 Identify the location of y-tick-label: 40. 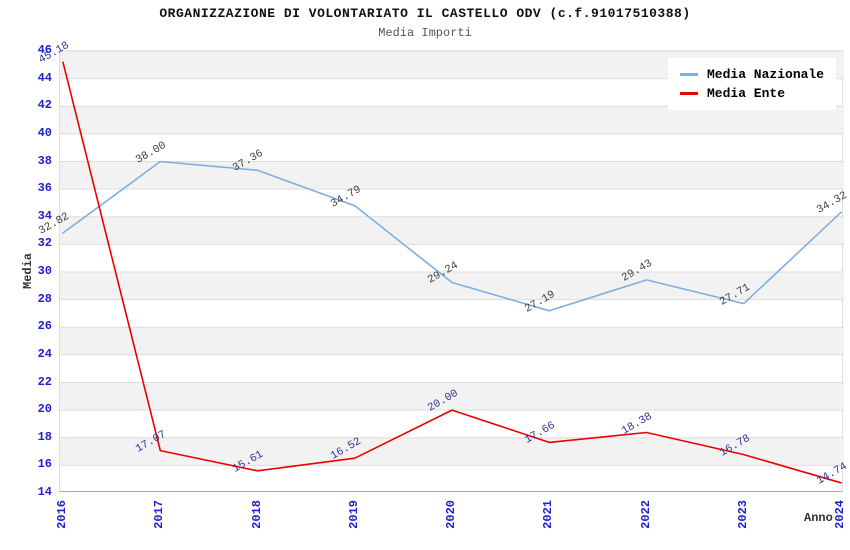
(44, 132).